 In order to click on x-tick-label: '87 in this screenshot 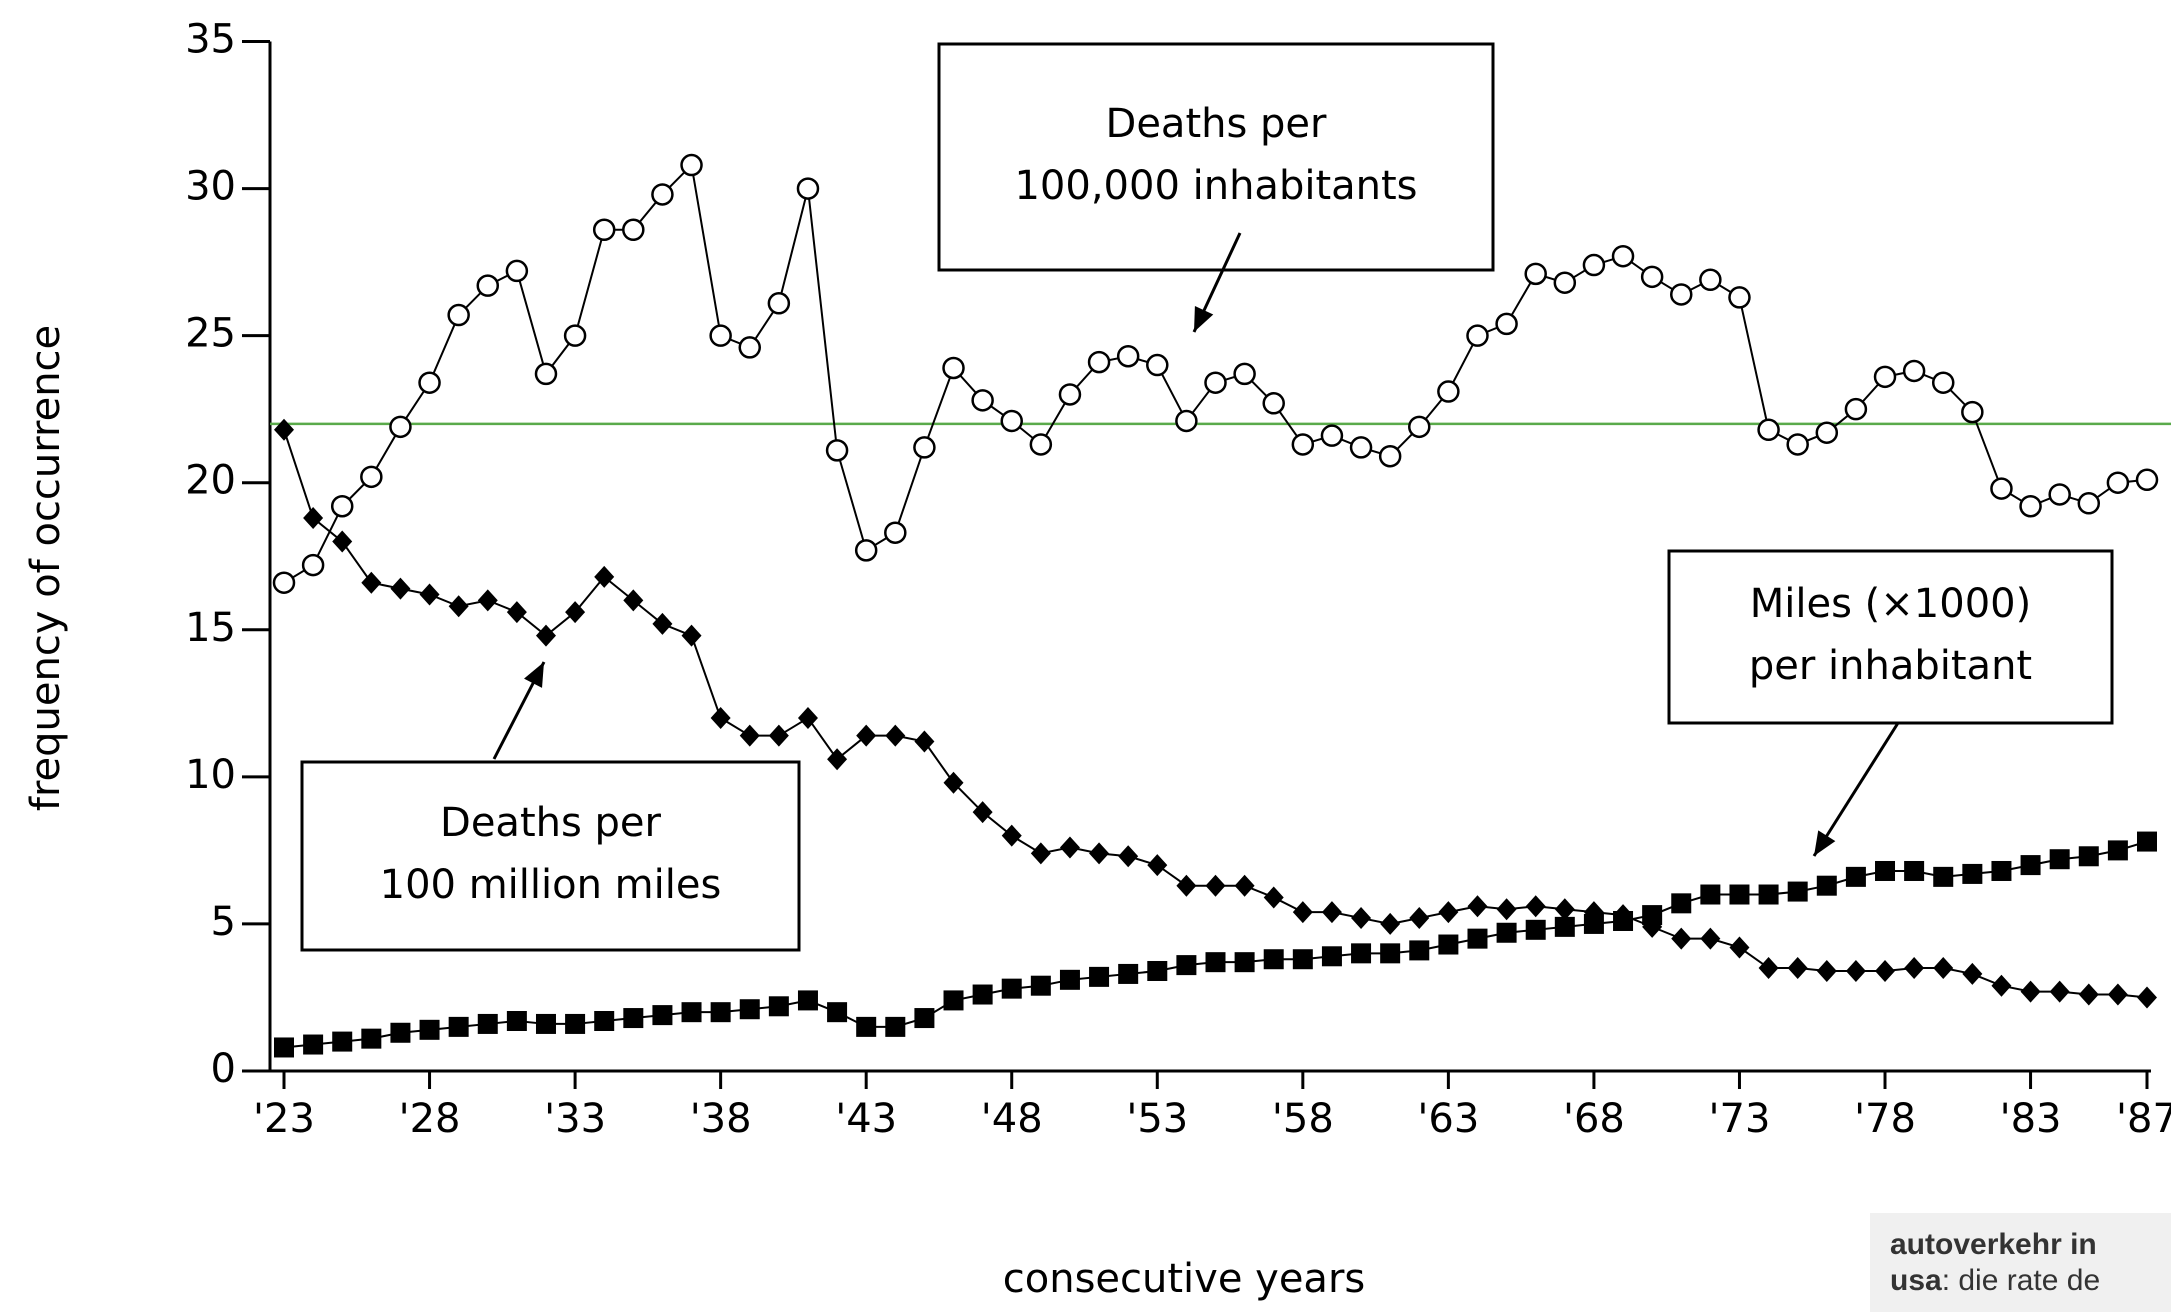, I will do `click(2143, 1119)`.